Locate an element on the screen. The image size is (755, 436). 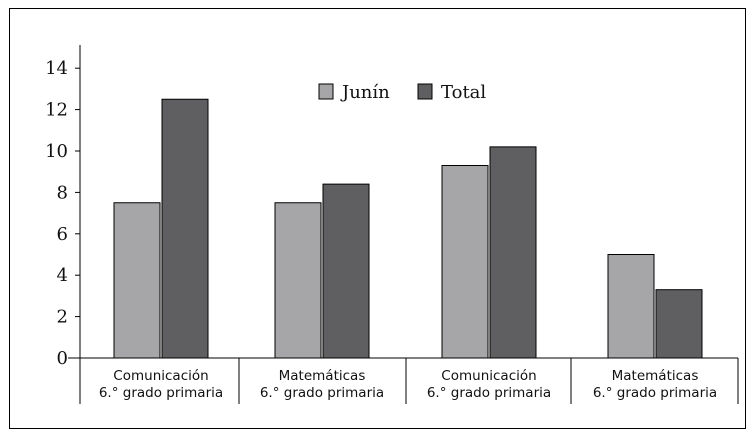
y-tick-label: 4 is located at coordinates (62, 275).